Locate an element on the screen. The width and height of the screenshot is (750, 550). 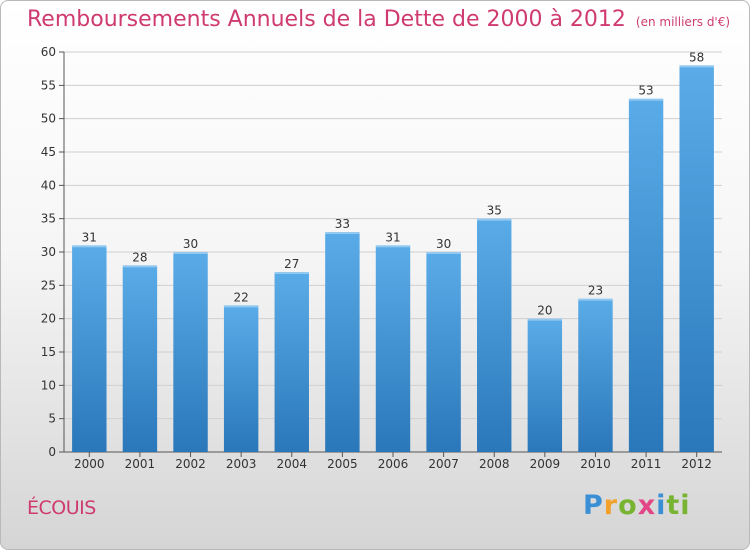
y-tick-label: 50 is located at coordinates (48, 119).